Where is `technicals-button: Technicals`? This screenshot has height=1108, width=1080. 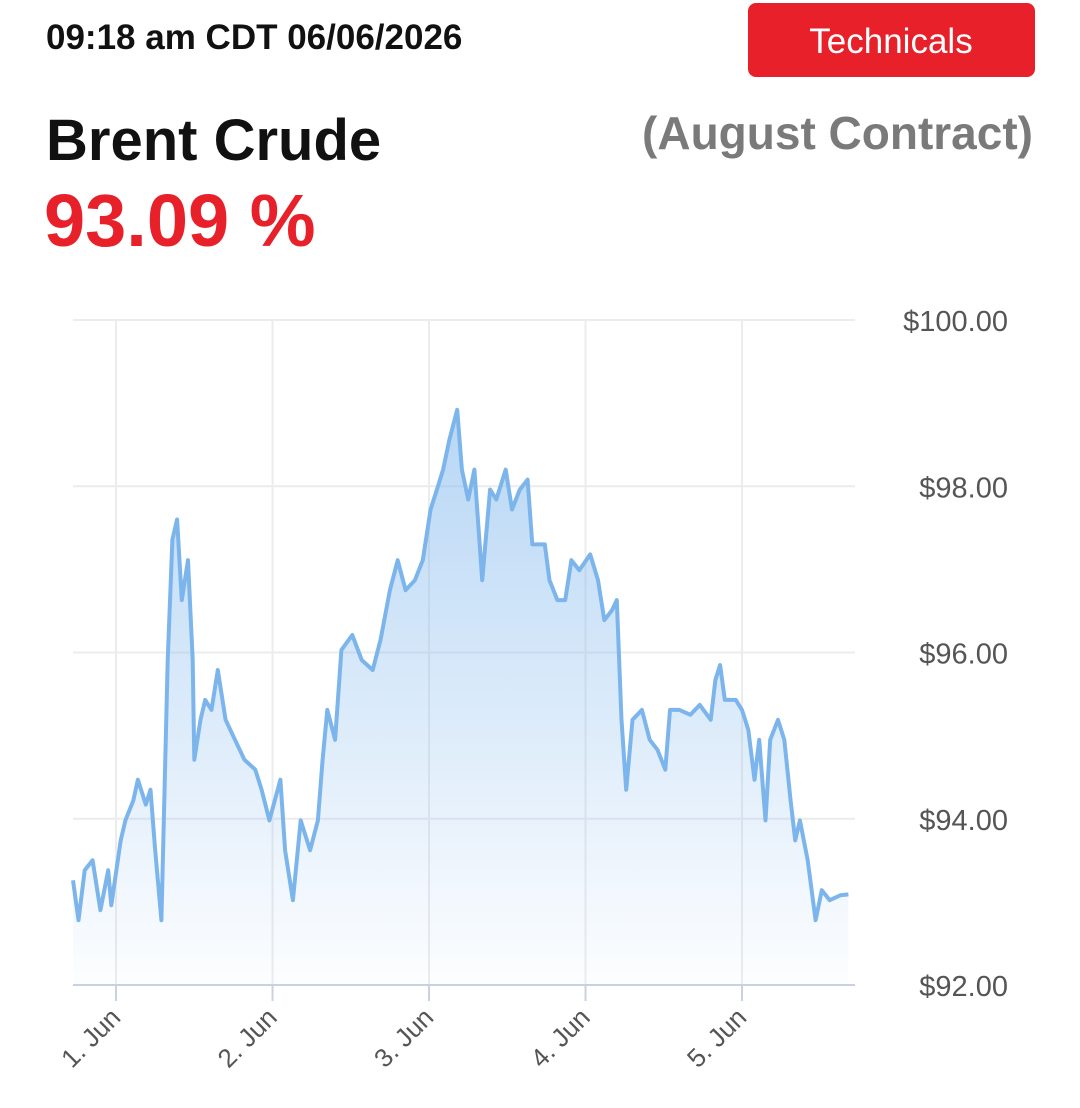
technicals-button: Technicals is located at coordinates (891, 40).